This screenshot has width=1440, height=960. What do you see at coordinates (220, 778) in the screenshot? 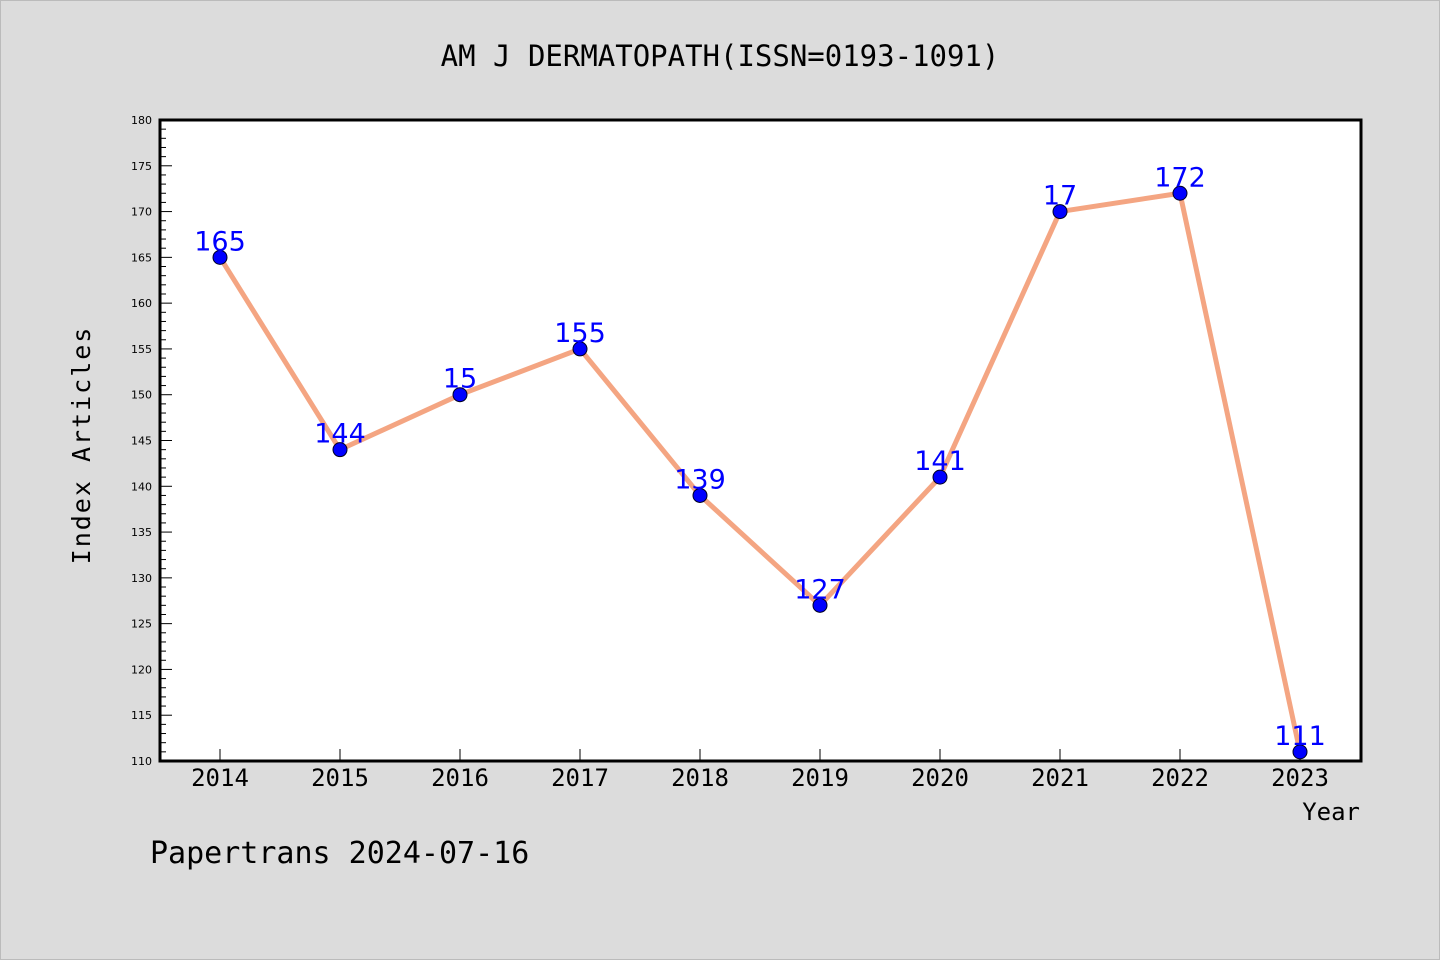
I see `x-tick-label: 2014` at bounding box center [220, 778].